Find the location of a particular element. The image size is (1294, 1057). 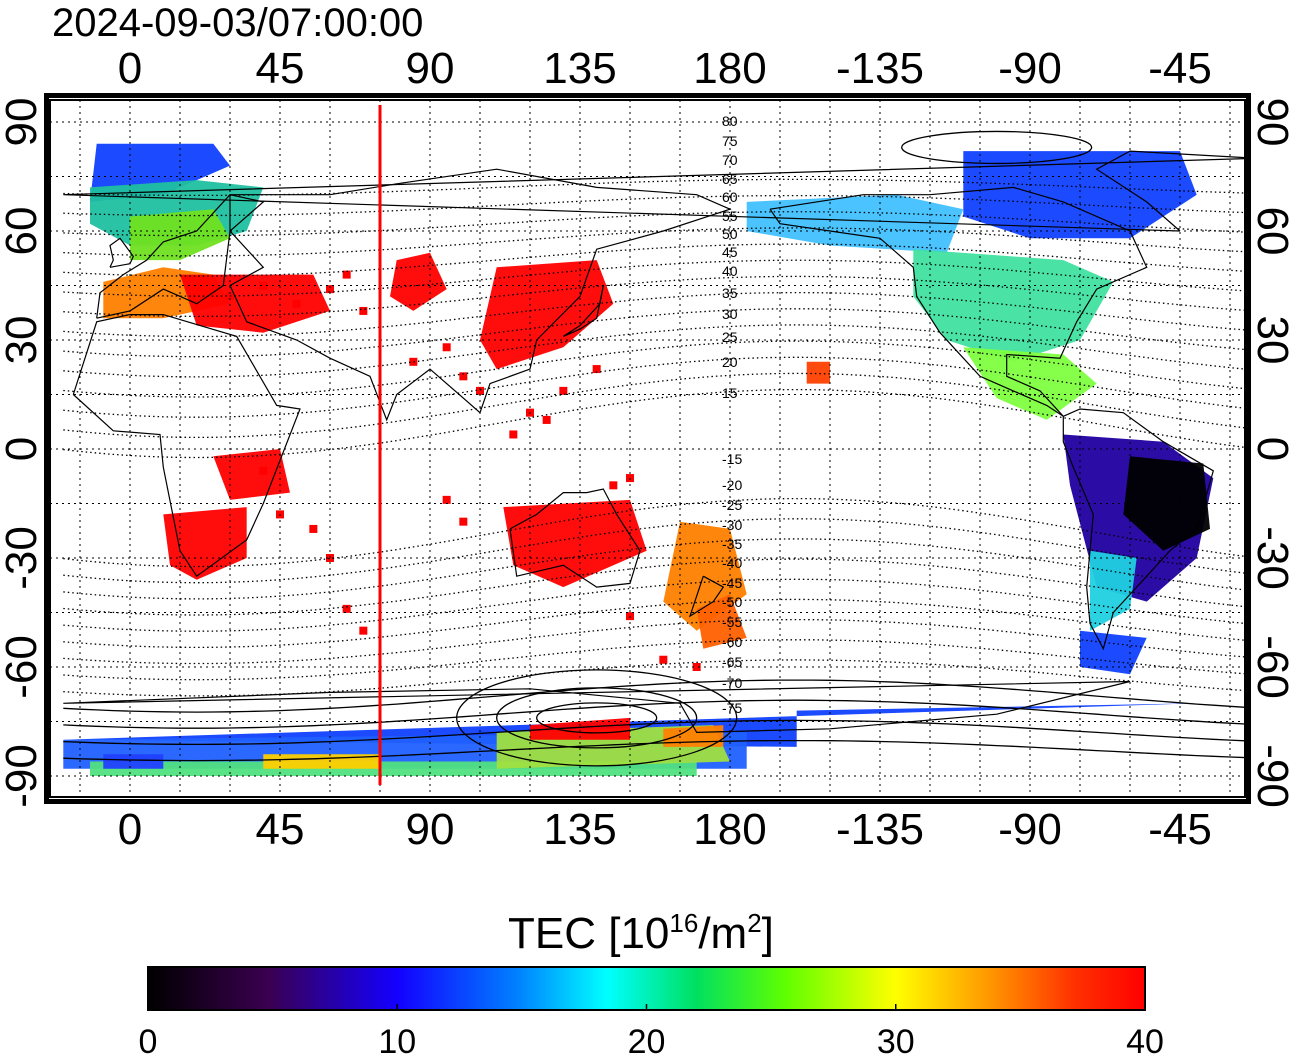

lat-tick-label-right: -30 is located at coordinates (1271, 558).